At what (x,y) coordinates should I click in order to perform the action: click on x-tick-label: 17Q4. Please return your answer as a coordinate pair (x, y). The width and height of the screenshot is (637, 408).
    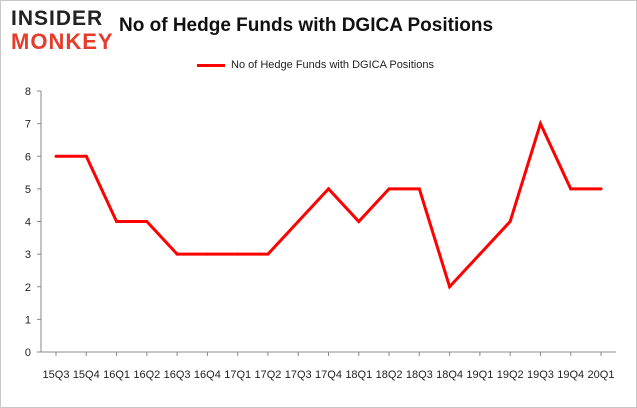
    Looking at the image, I should click on (328, 375).